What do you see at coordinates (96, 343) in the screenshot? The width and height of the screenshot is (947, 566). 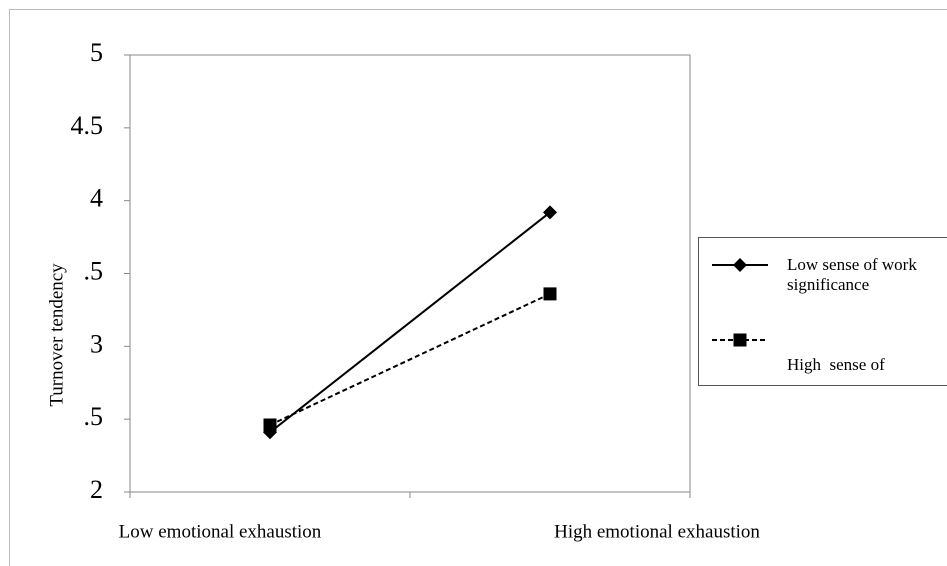 I see `y-tick-label: 3` at bounding box center [96, 343].